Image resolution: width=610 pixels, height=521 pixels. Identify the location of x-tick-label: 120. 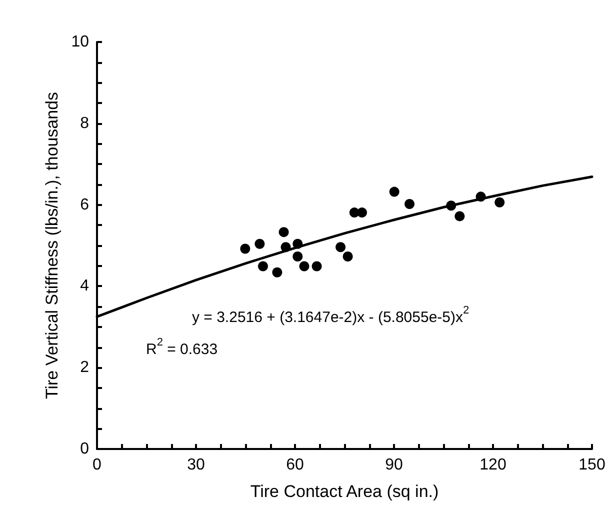
(493, 465).